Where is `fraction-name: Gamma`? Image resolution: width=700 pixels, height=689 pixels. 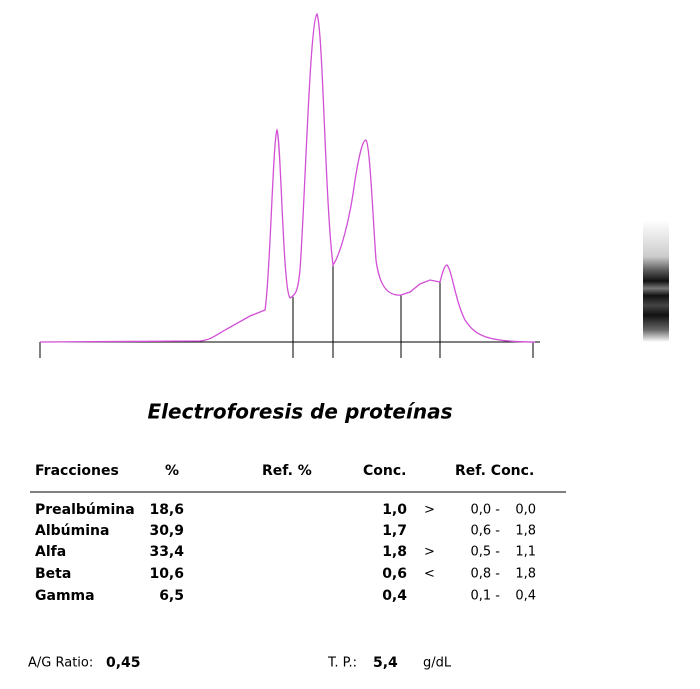 fraction-name: Gamma is located at coordinates (65, 596).